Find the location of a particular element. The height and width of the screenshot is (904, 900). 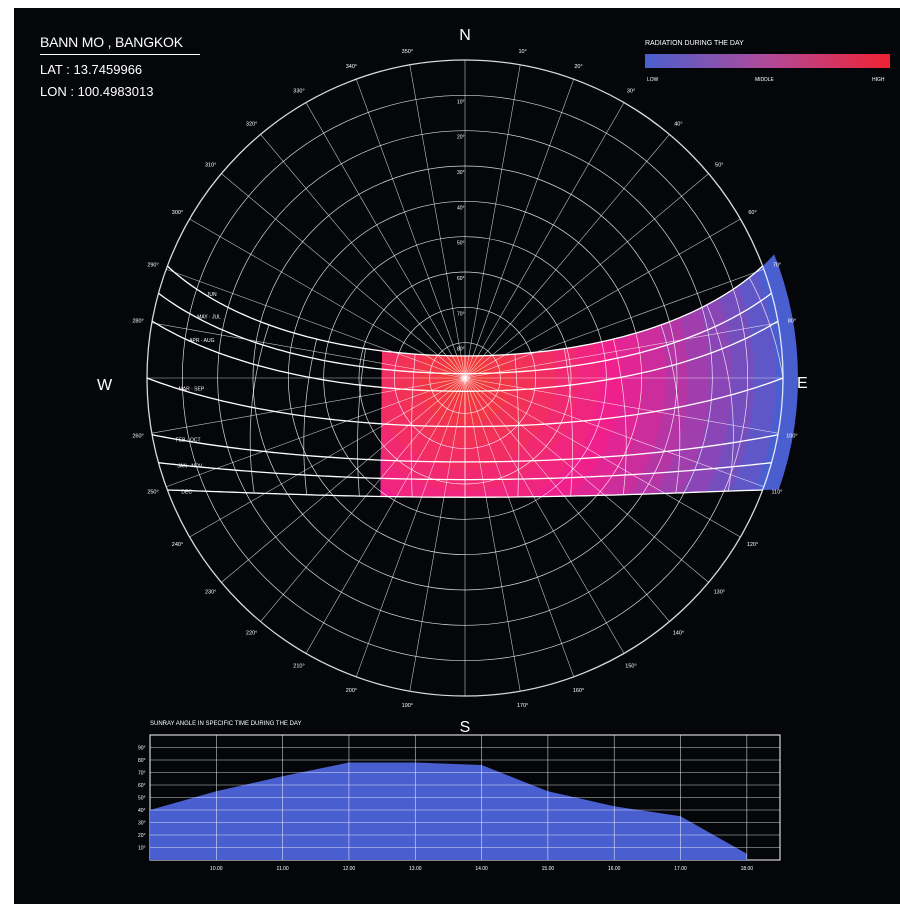

azimuth-tick-label: 150° is located at coordinates (630, 667).